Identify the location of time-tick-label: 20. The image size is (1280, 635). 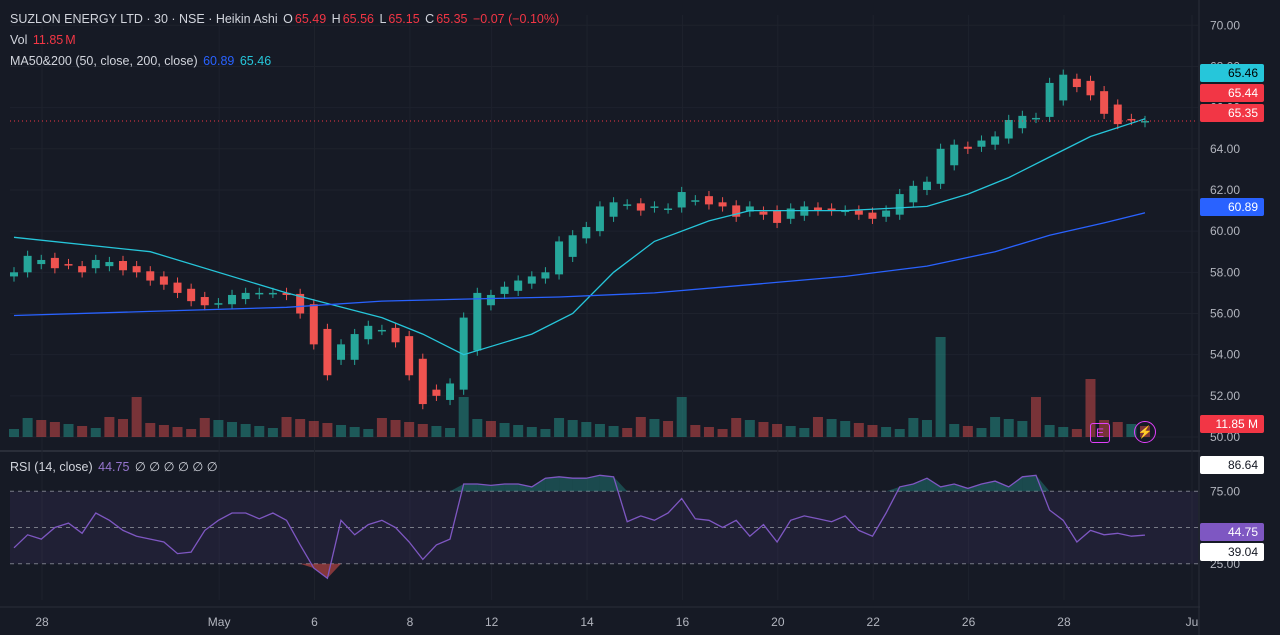
(778, 622).